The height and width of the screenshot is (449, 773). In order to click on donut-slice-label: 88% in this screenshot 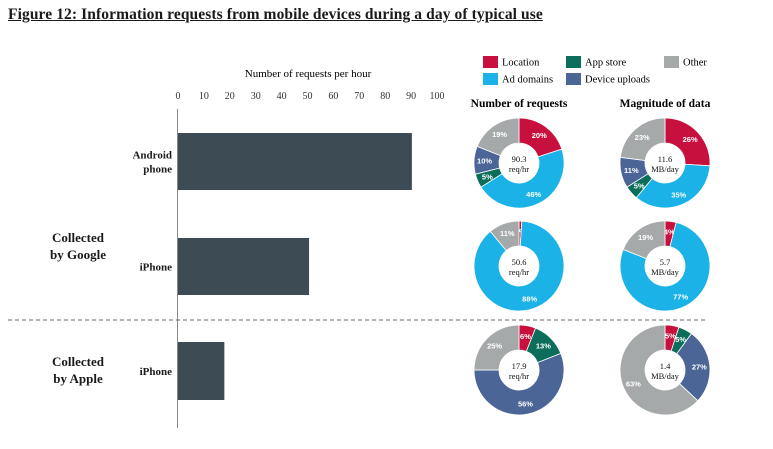, I will do `click(529, 299)`.